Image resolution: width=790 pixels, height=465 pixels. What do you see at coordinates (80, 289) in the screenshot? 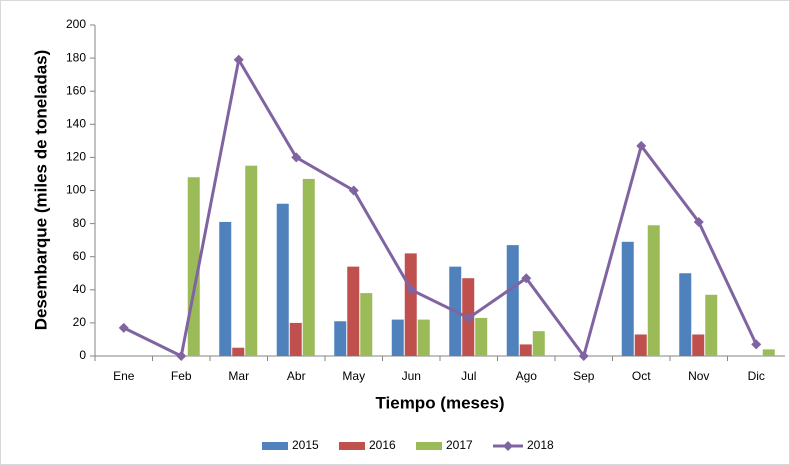
I see `y-tick-label: 40` at bounding box center [80, 289].